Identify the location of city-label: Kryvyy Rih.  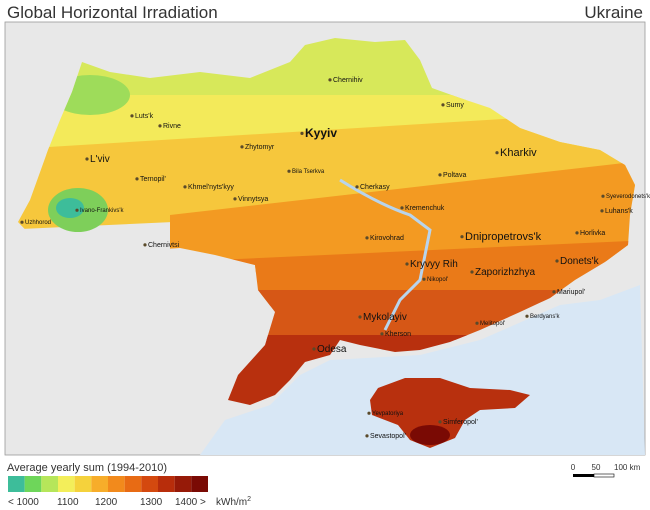
(434, 264).